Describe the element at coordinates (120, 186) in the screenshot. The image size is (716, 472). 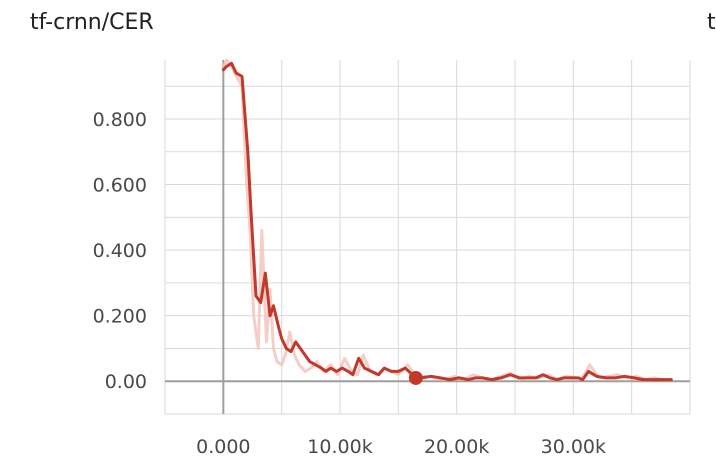
I see `y-tick-label: 0.600` at that location.